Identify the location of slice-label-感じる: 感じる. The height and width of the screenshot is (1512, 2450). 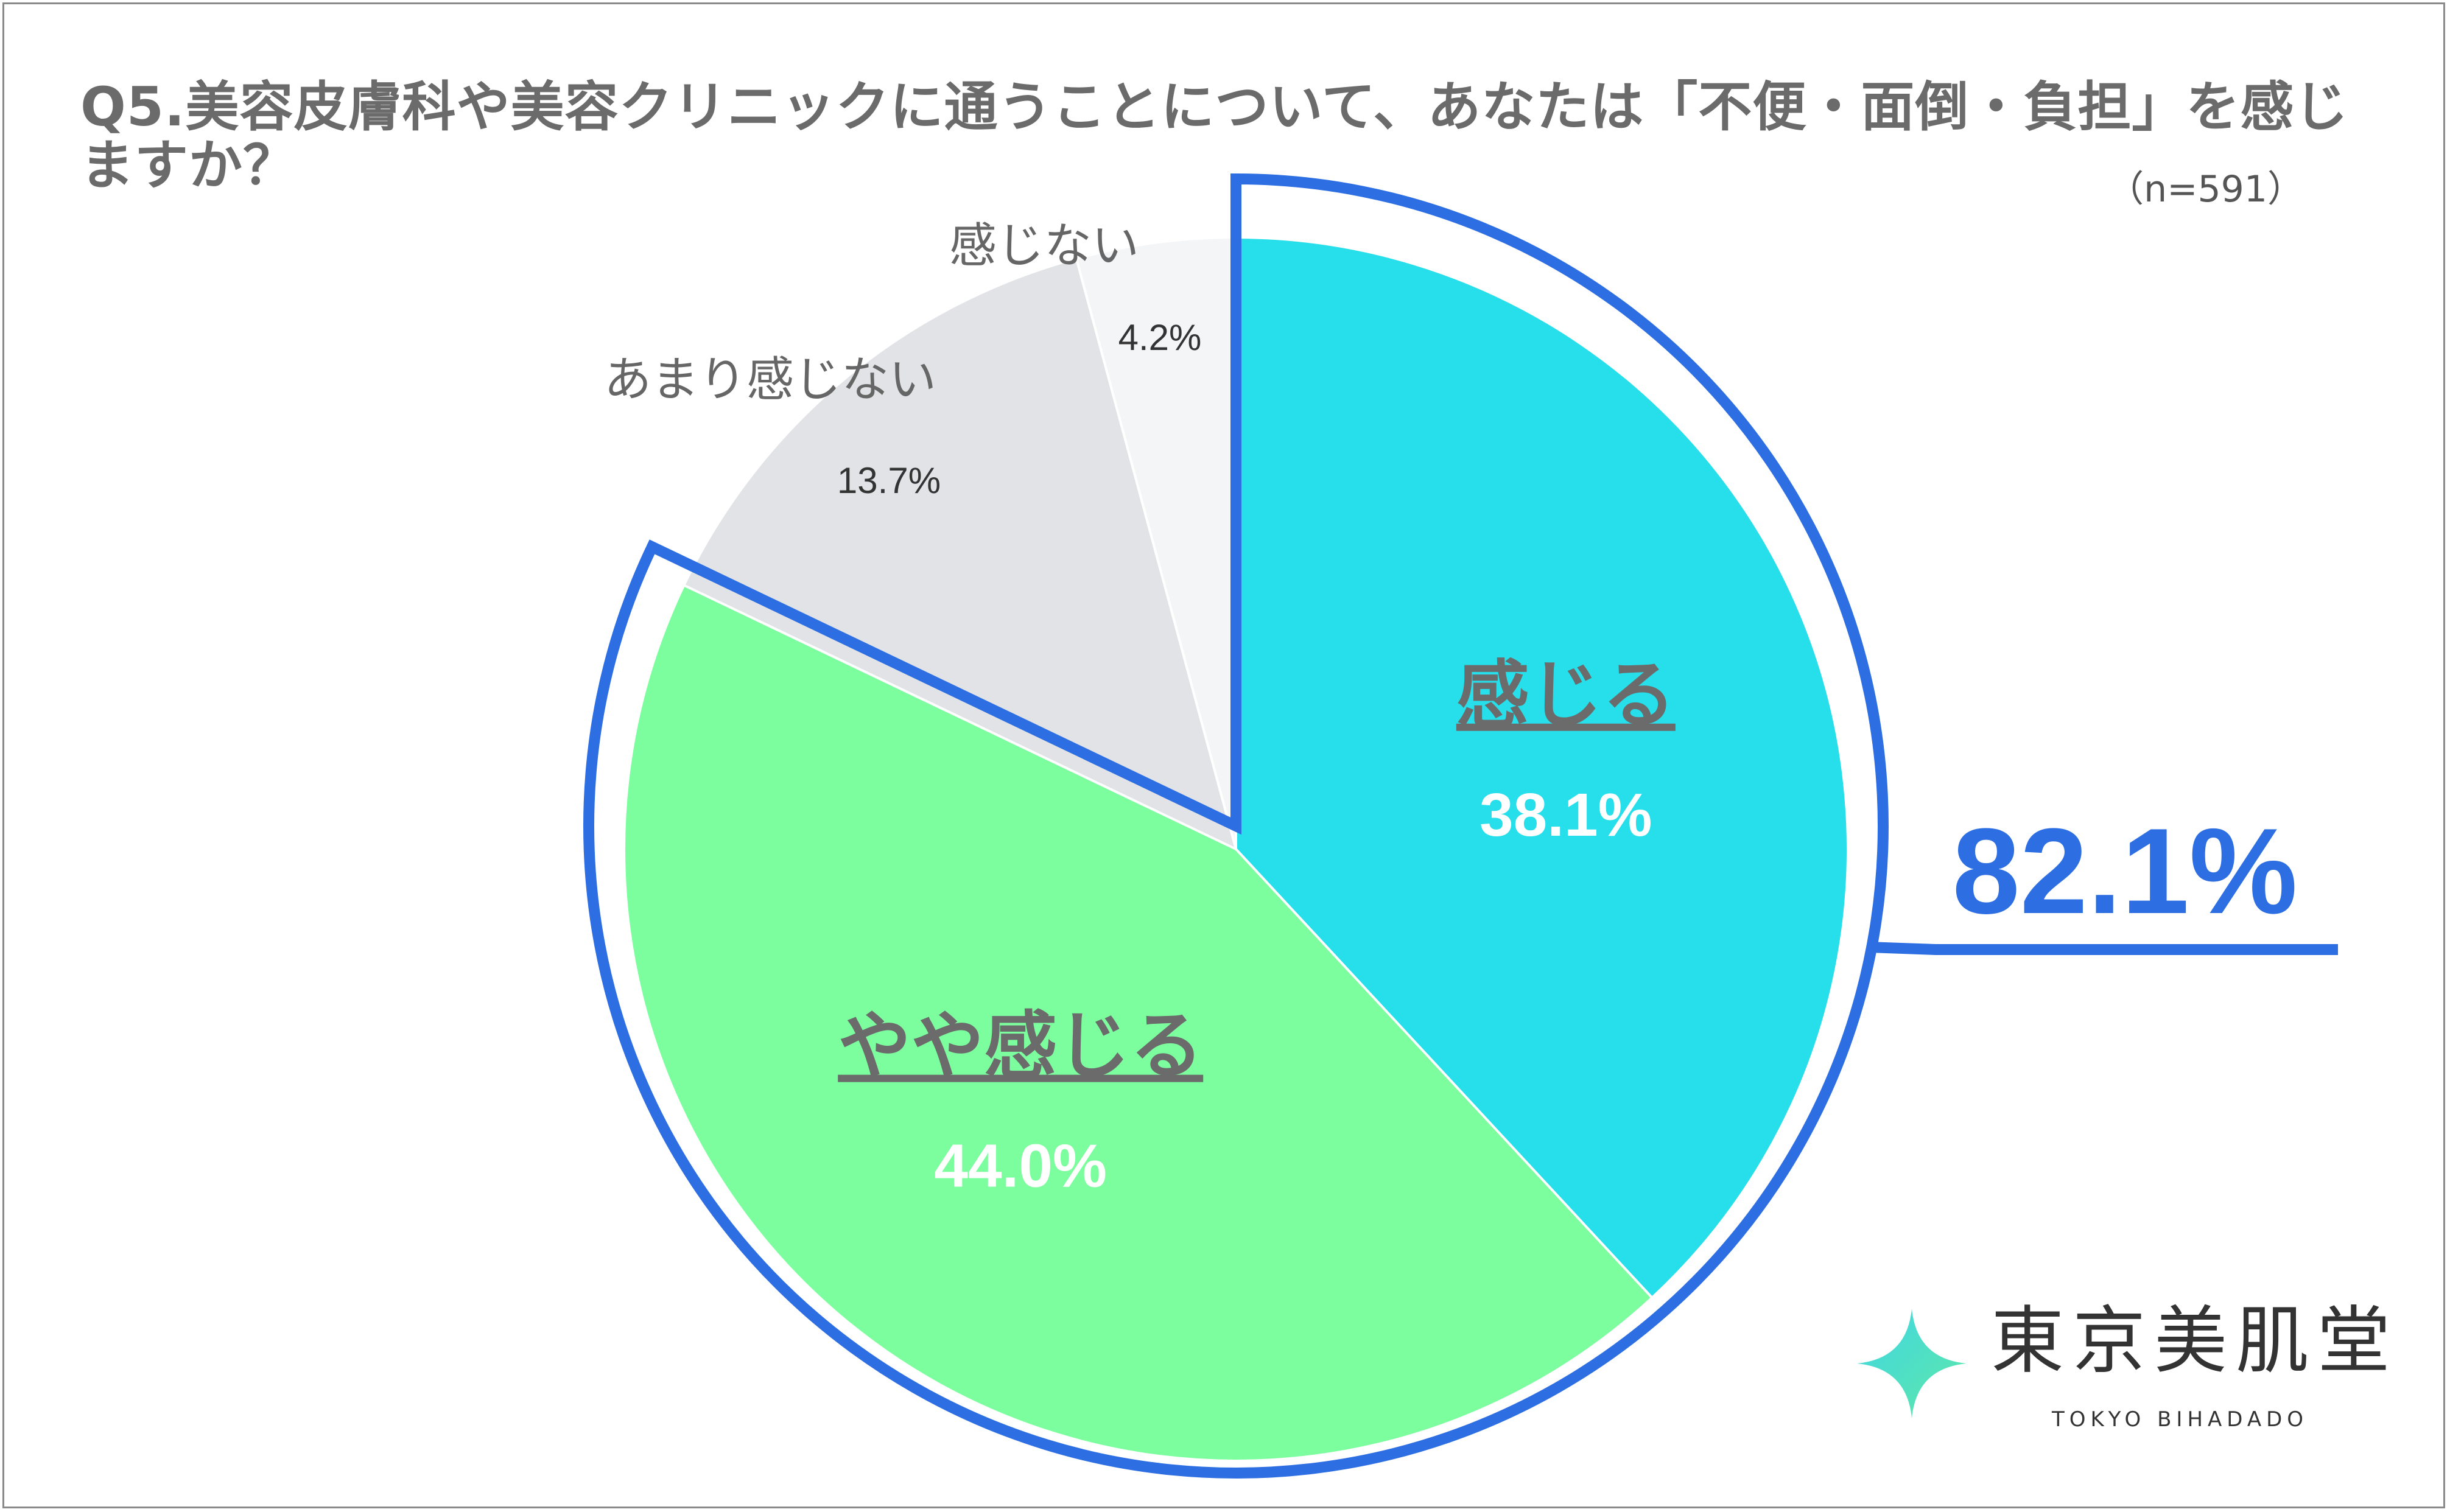
(1566, 696).